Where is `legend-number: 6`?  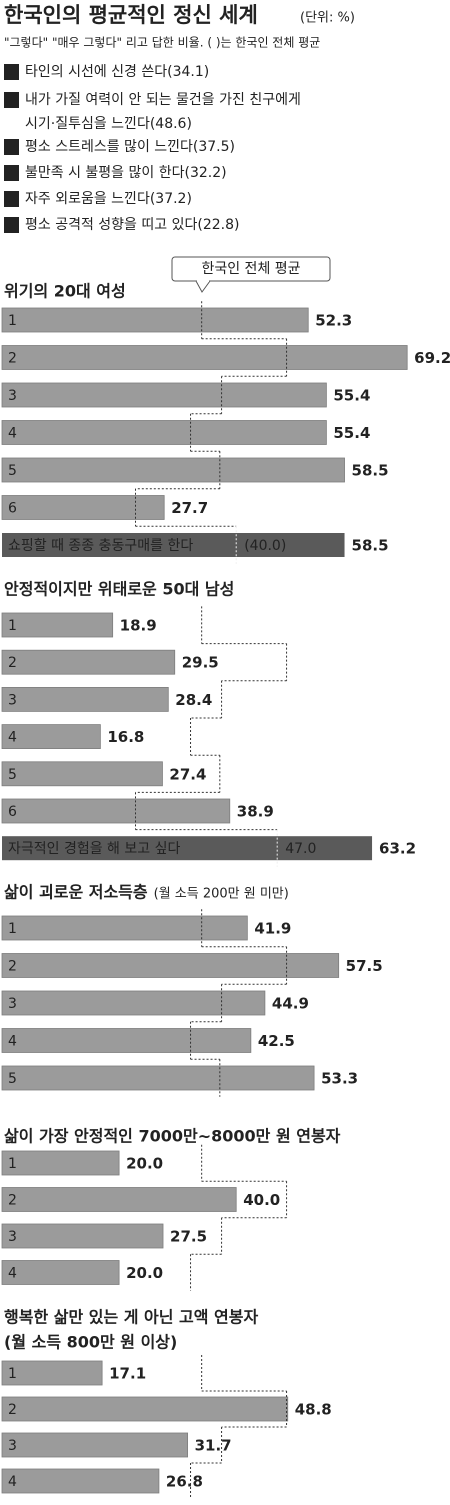
legend-number: 6 is located at coordinates (11, 226).